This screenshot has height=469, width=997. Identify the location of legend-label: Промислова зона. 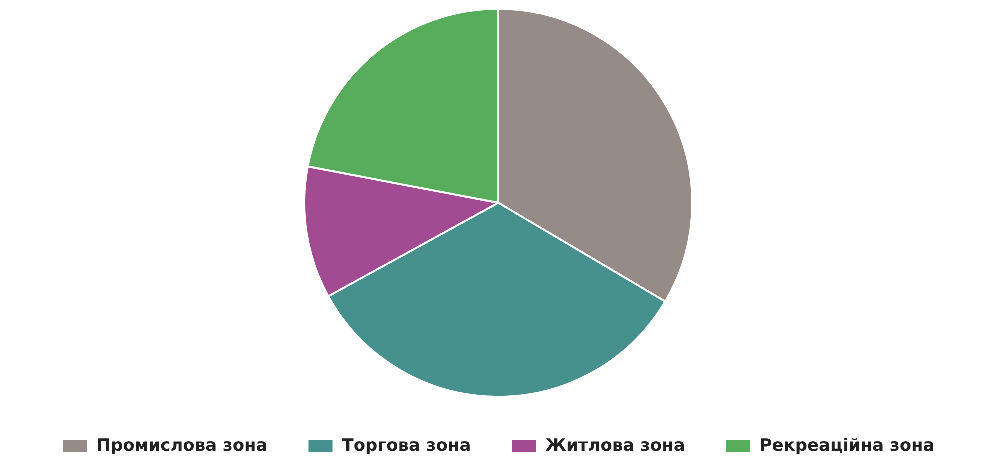
(182, 446).